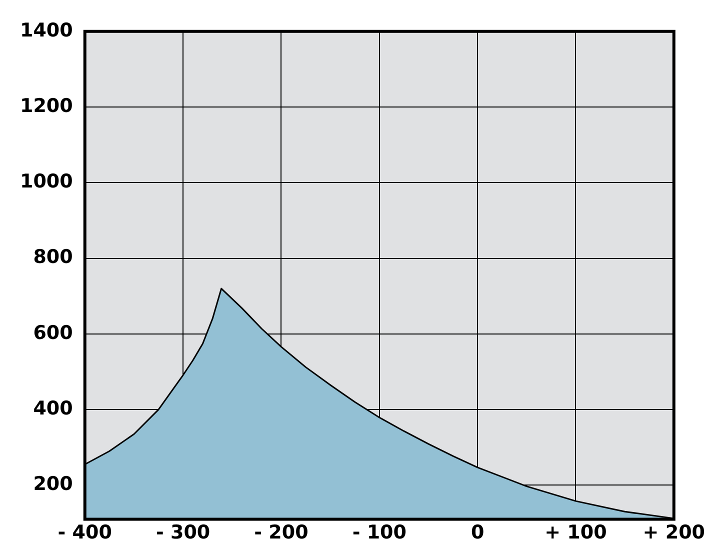  Describe the element at coordinates (46, 30) in the screenshot. I see `y-tick-label: 1400` at that location.